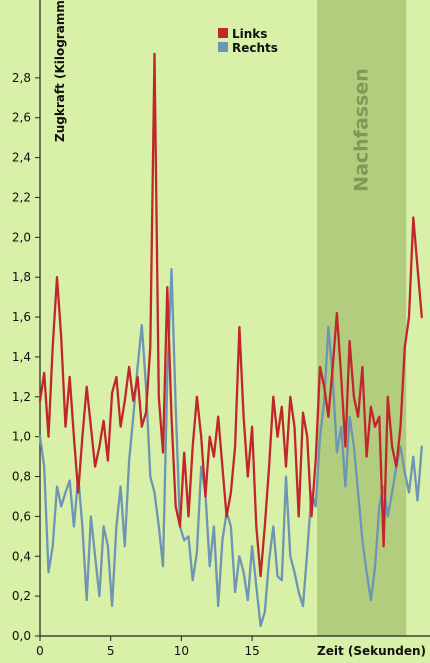  What do you see at coordinates (21, 118) in the screenshot?
I see `y-tick-label: 2,6` at bounding box center [21, 118].